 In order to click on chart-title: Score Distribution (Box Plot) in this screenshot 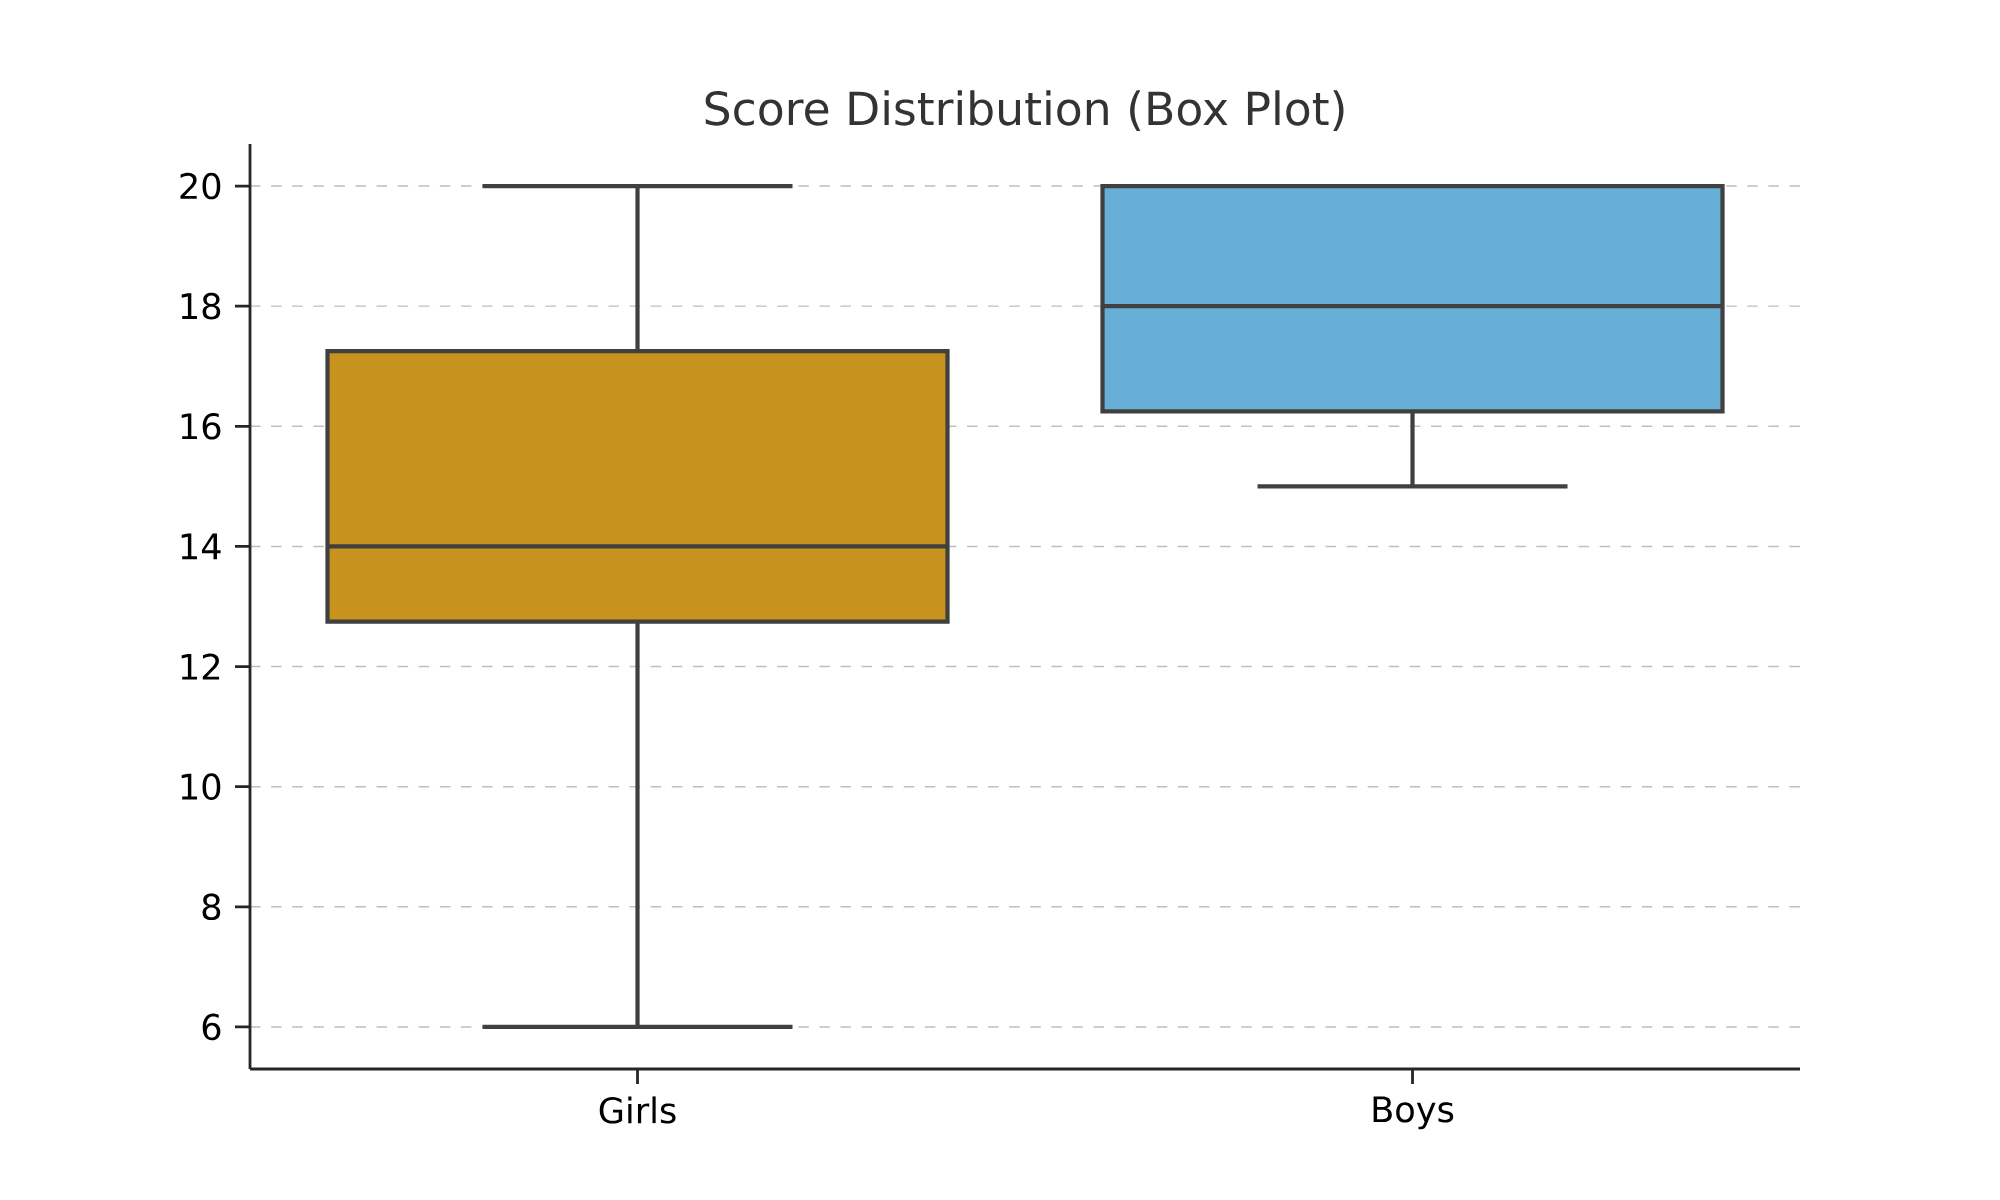, I will do `click(1024, 110)`.